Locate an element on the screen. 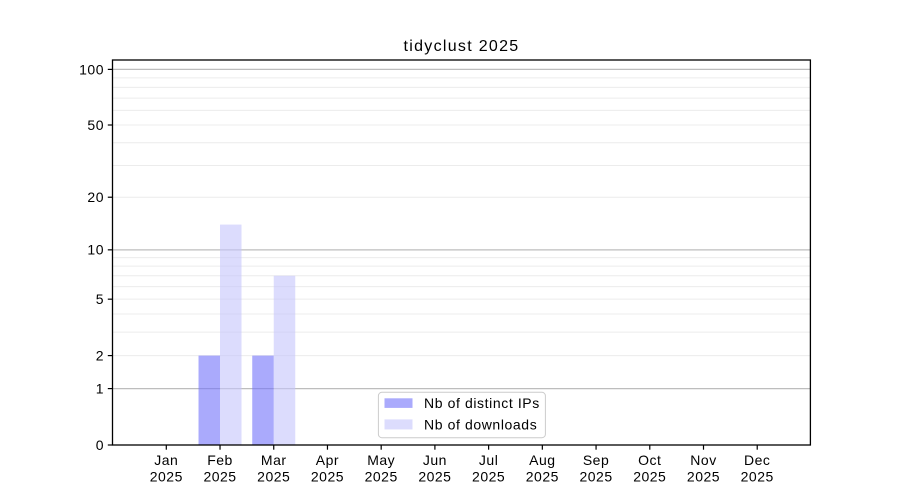  svg-text: Sep is located at coordinates (596, 460).